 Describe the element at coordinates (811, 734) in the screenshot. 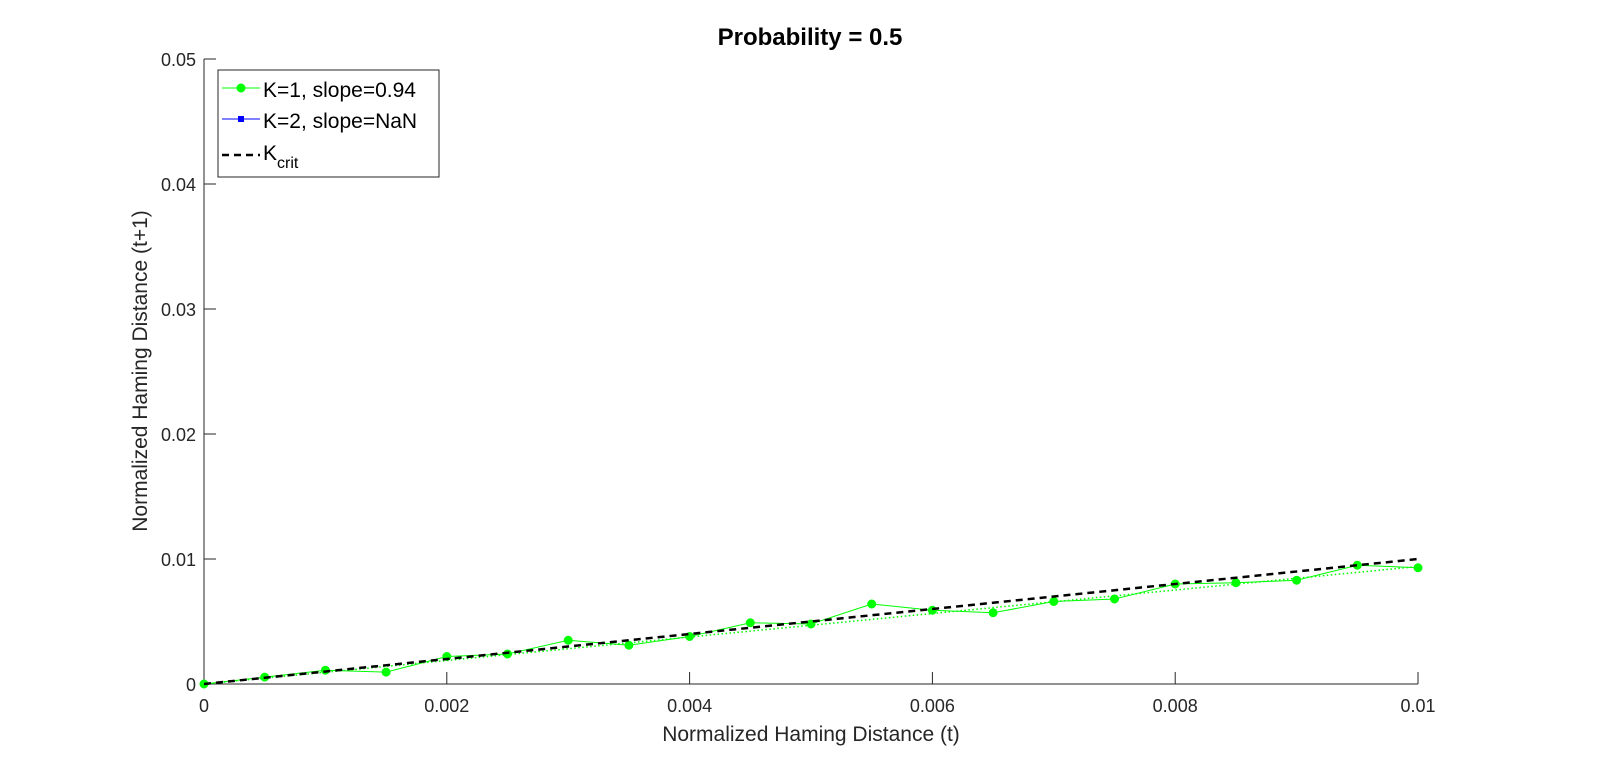

I see `x-axis-label: Normalized Haming Distance (t)` at that location.